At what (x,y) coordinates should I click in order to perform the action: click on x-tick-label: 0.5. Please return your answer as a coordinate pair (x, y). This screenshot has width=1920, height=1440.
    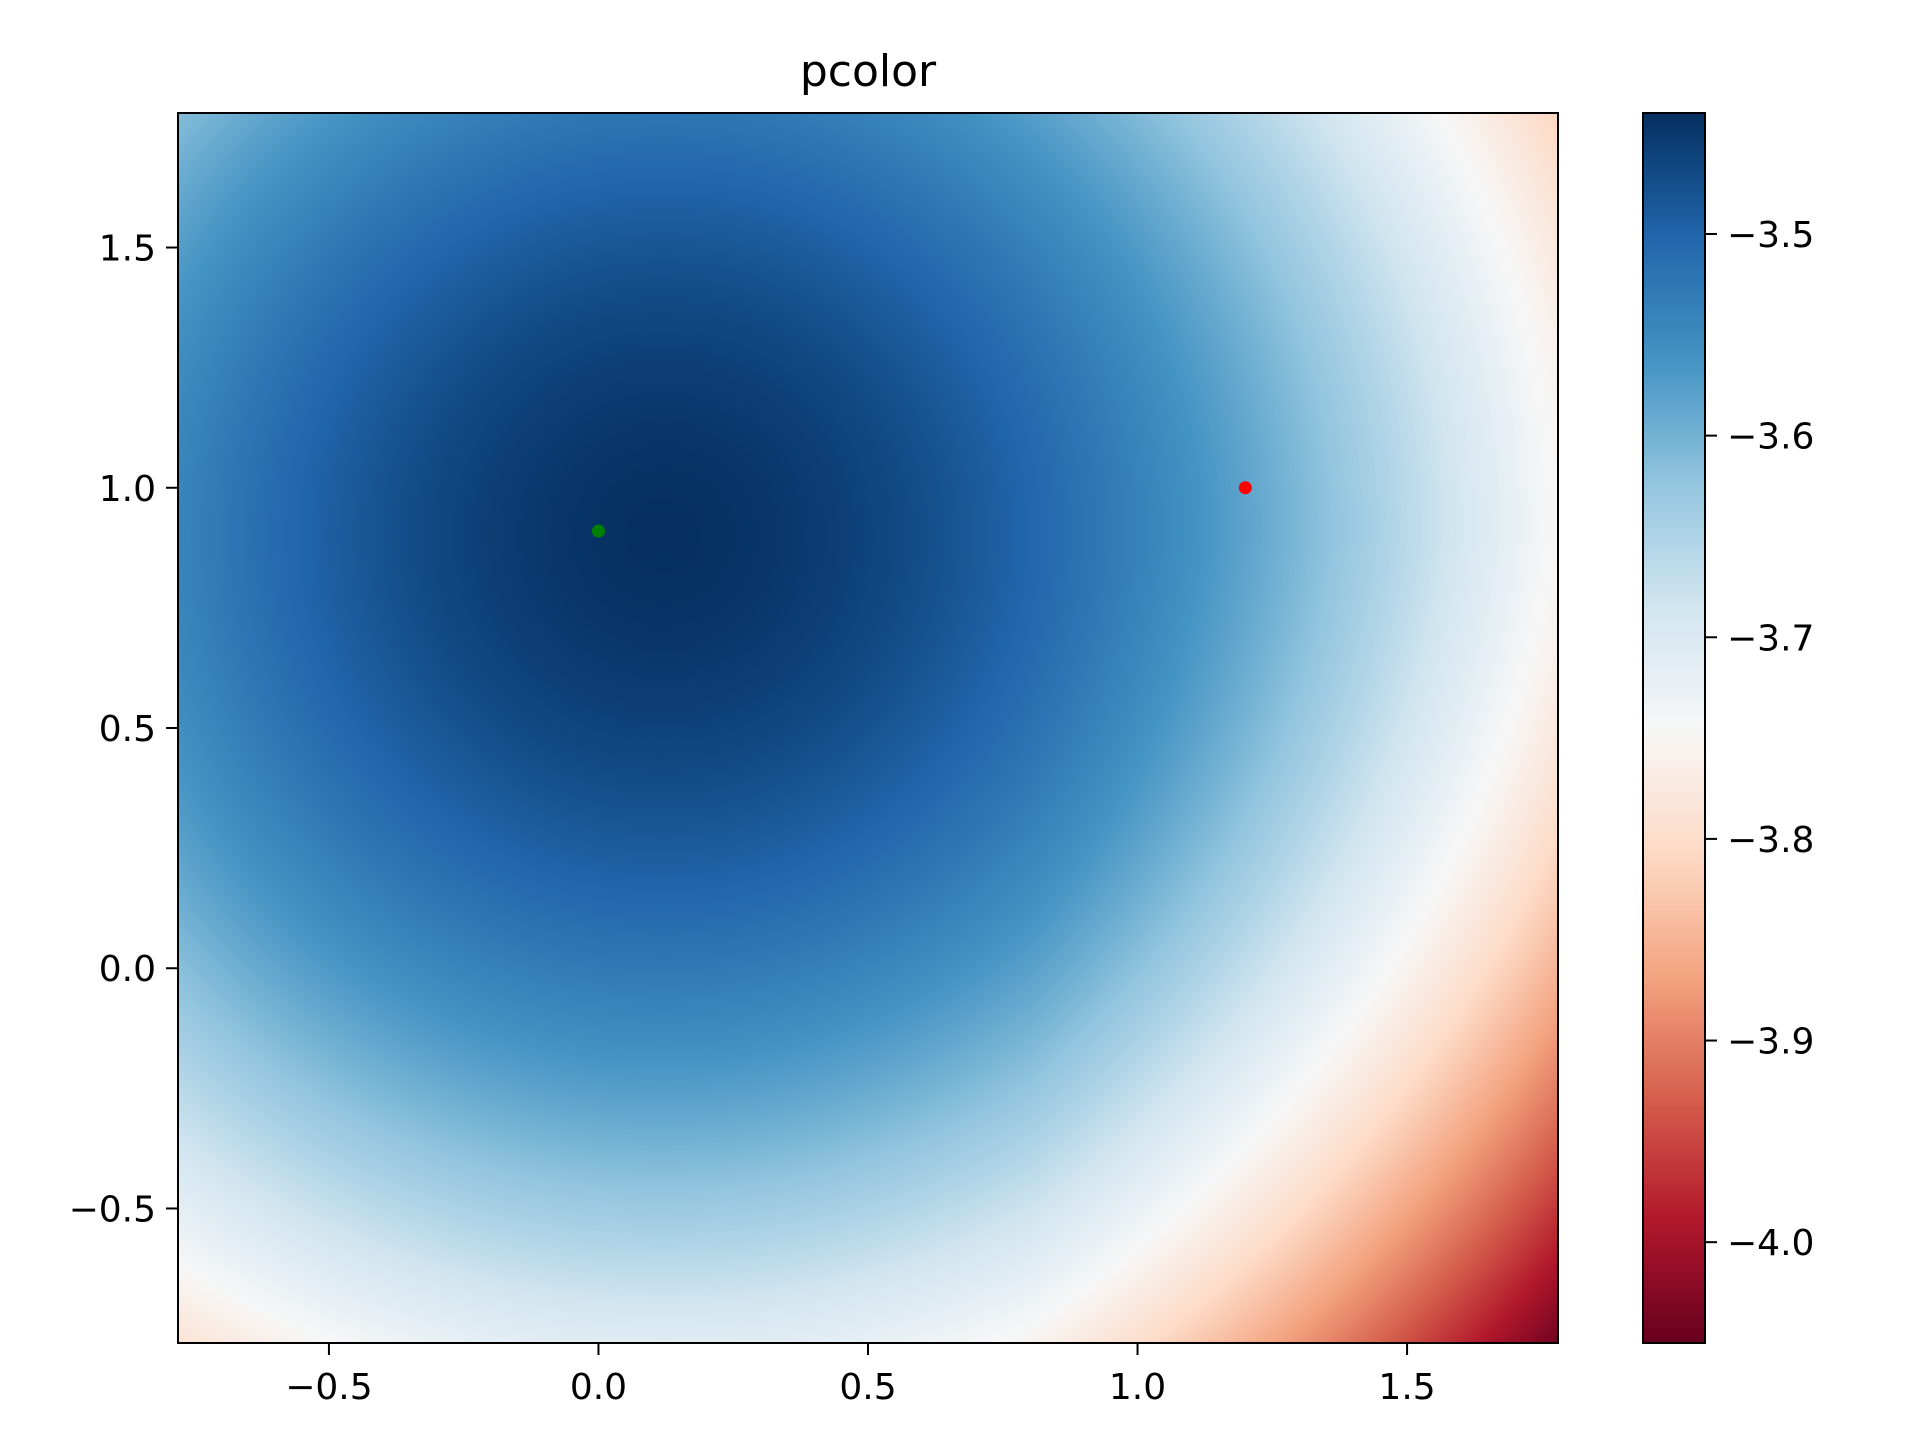
    Looking at the image, I should click on (867, 1387).